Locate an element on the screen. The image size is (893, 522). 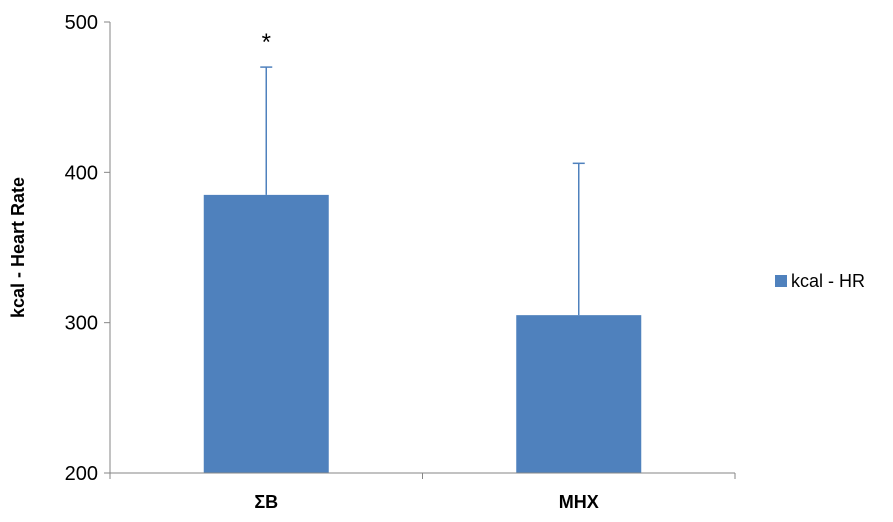
x-tick-label-2: ΜΗΧ is located at coordinates (579, 502).